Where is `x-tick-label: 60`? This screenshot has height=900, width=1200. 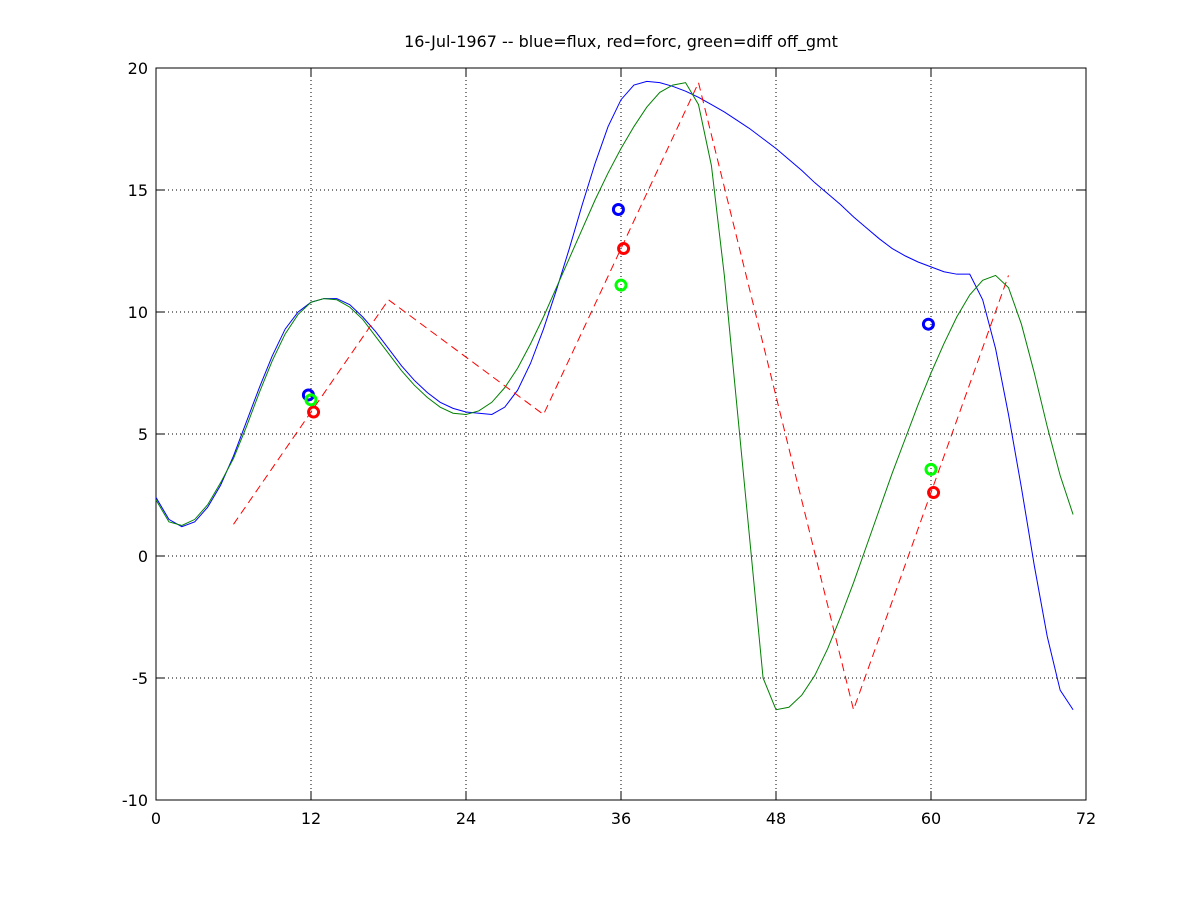
x-tick-label: 60 is located at coordinates (931, 818).